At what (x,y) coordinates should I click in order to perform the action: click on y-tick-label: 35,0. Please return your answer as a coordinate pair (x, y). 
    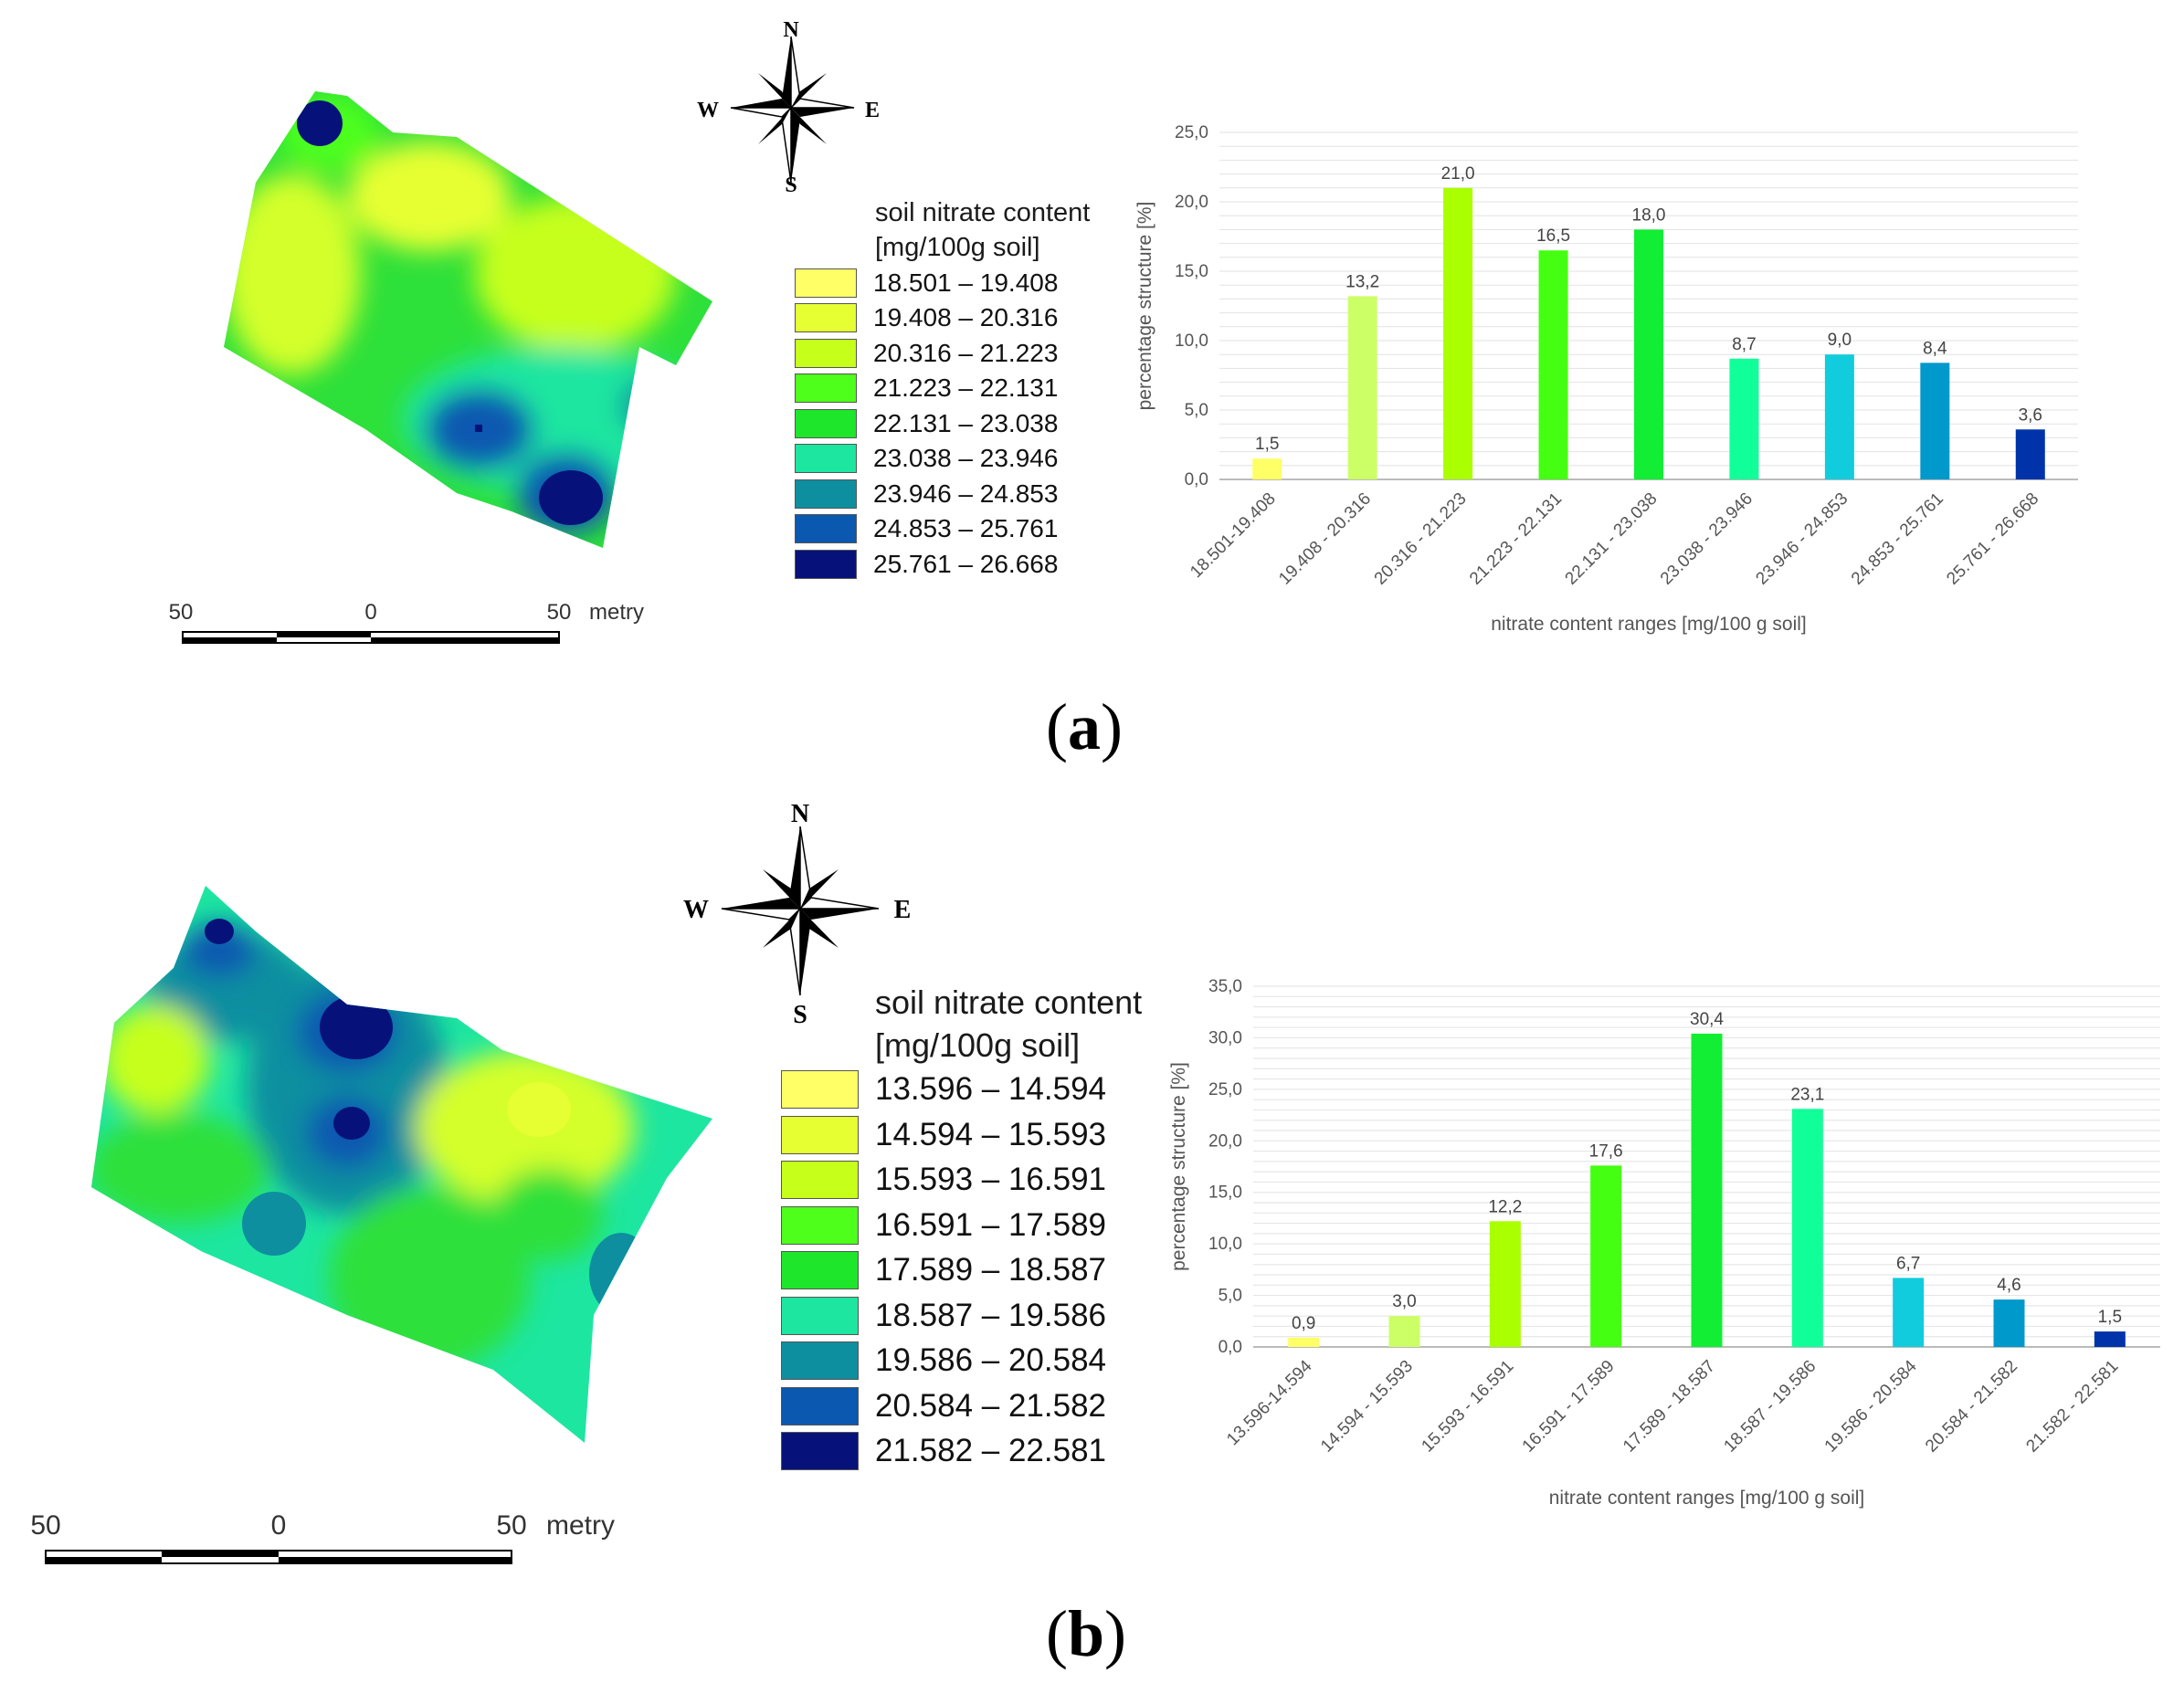
    Looking at the image, I should click on (1225, 986).